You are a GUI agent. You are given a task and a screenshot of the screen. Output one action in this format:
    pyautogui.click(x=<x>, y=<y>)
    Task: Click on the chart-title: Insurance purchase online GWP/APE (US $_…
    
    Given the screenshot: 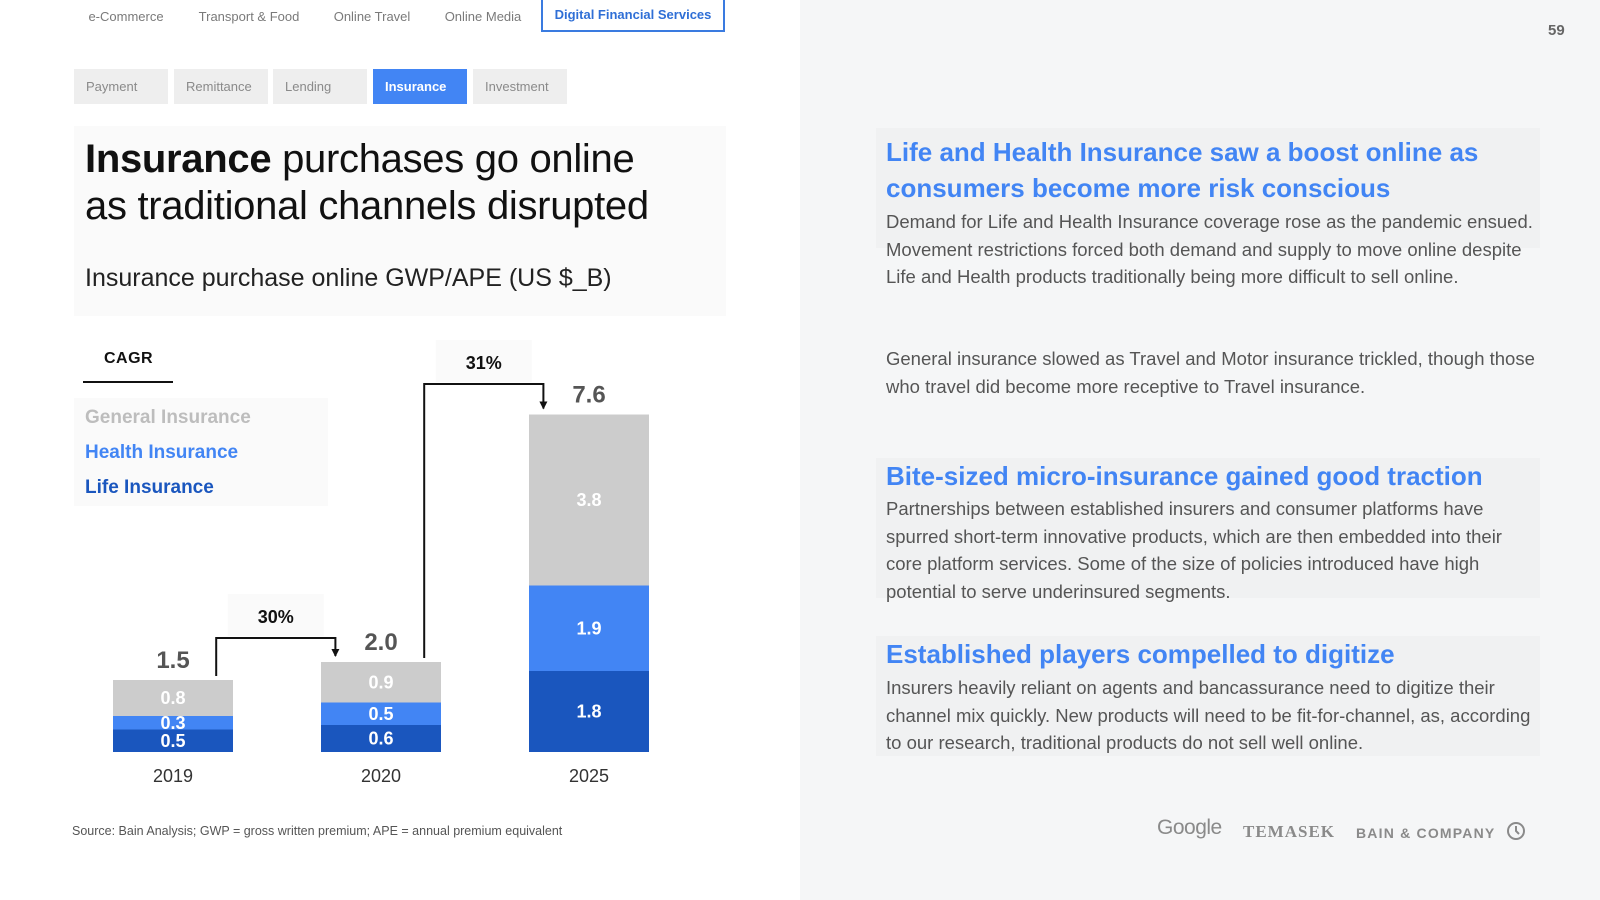 What is the action you would take?
    pyautogui.click(x=348, y=278)
    